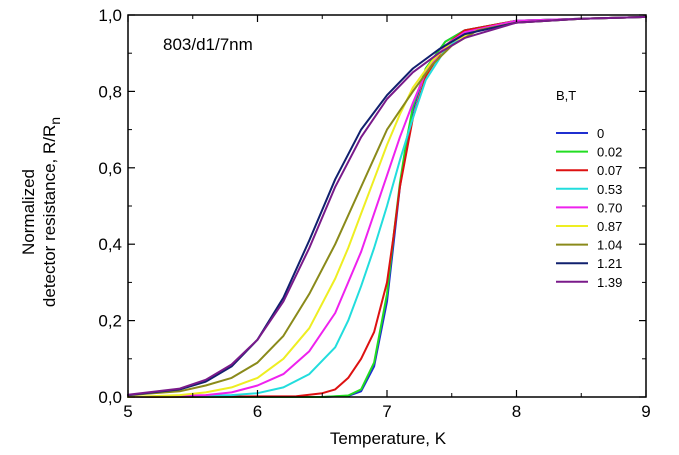 Image resolution: width=679 pixels, height=455 pixels. What do you see at coordinates (257, 411) in the screenshot?
I see `x-tick-label: 6` at bounding box center [257, 411].